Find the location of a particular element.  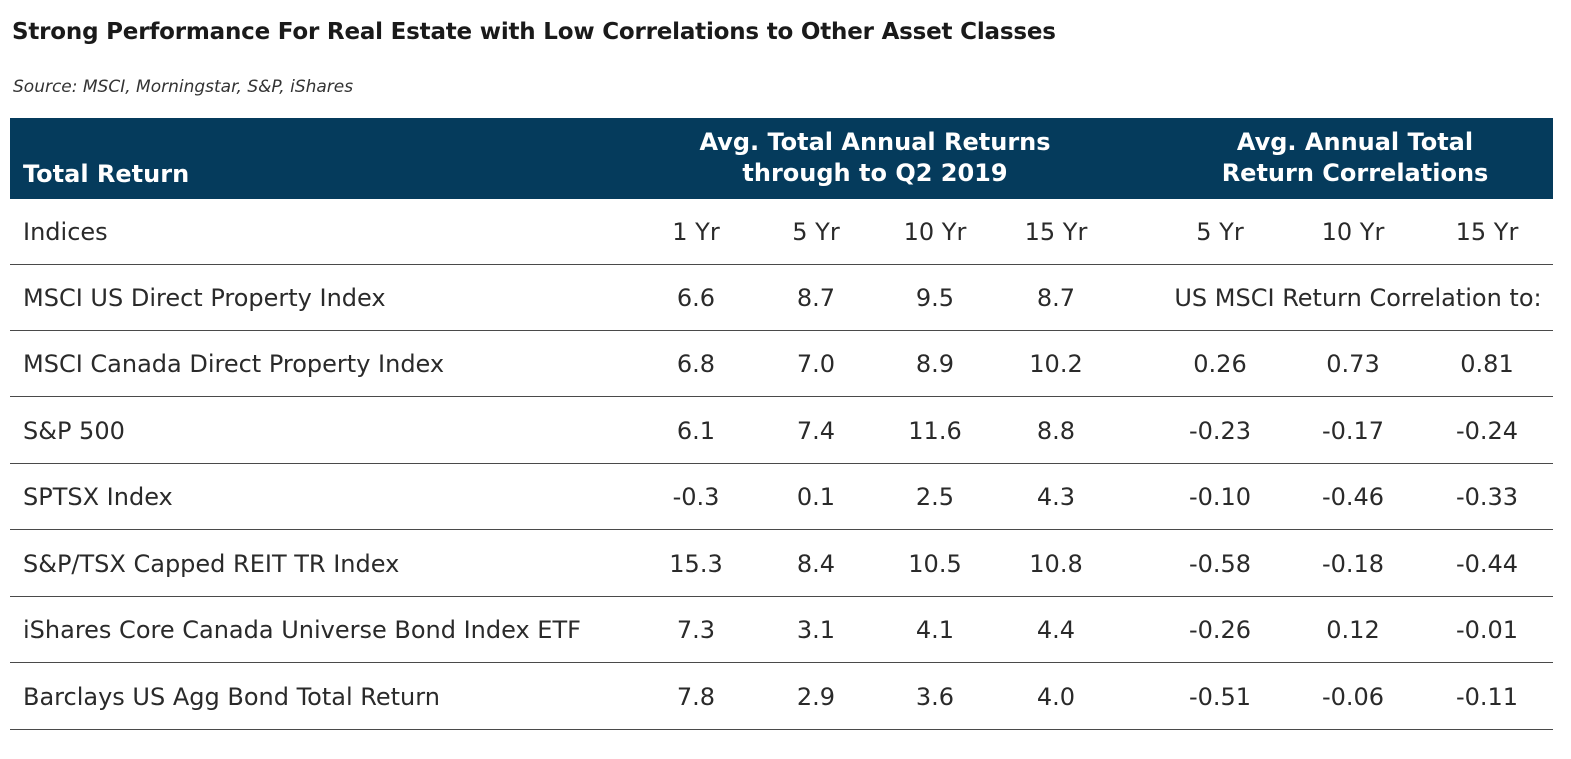

correlation-10yr: -0.46 is located at coordinates (1353, 497).